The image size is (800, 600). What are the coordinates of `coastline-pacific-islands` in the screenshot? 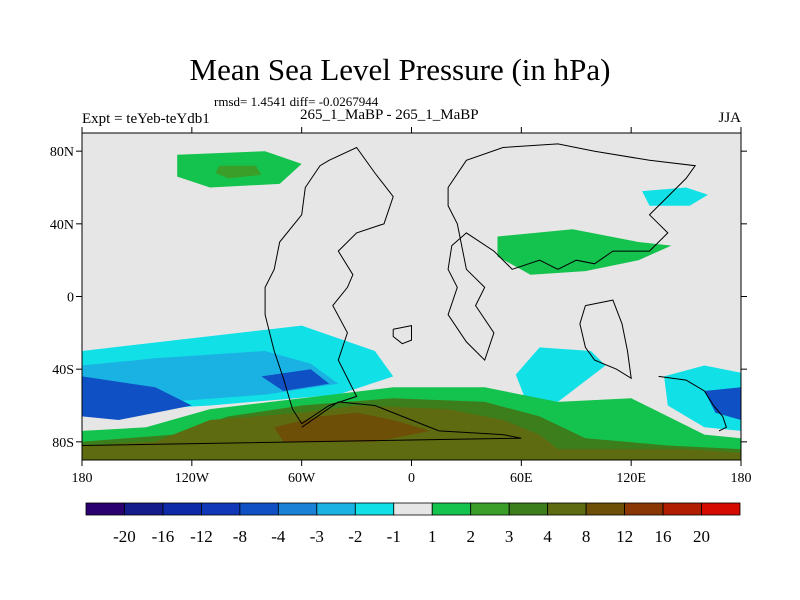 It's located at (693, 403).